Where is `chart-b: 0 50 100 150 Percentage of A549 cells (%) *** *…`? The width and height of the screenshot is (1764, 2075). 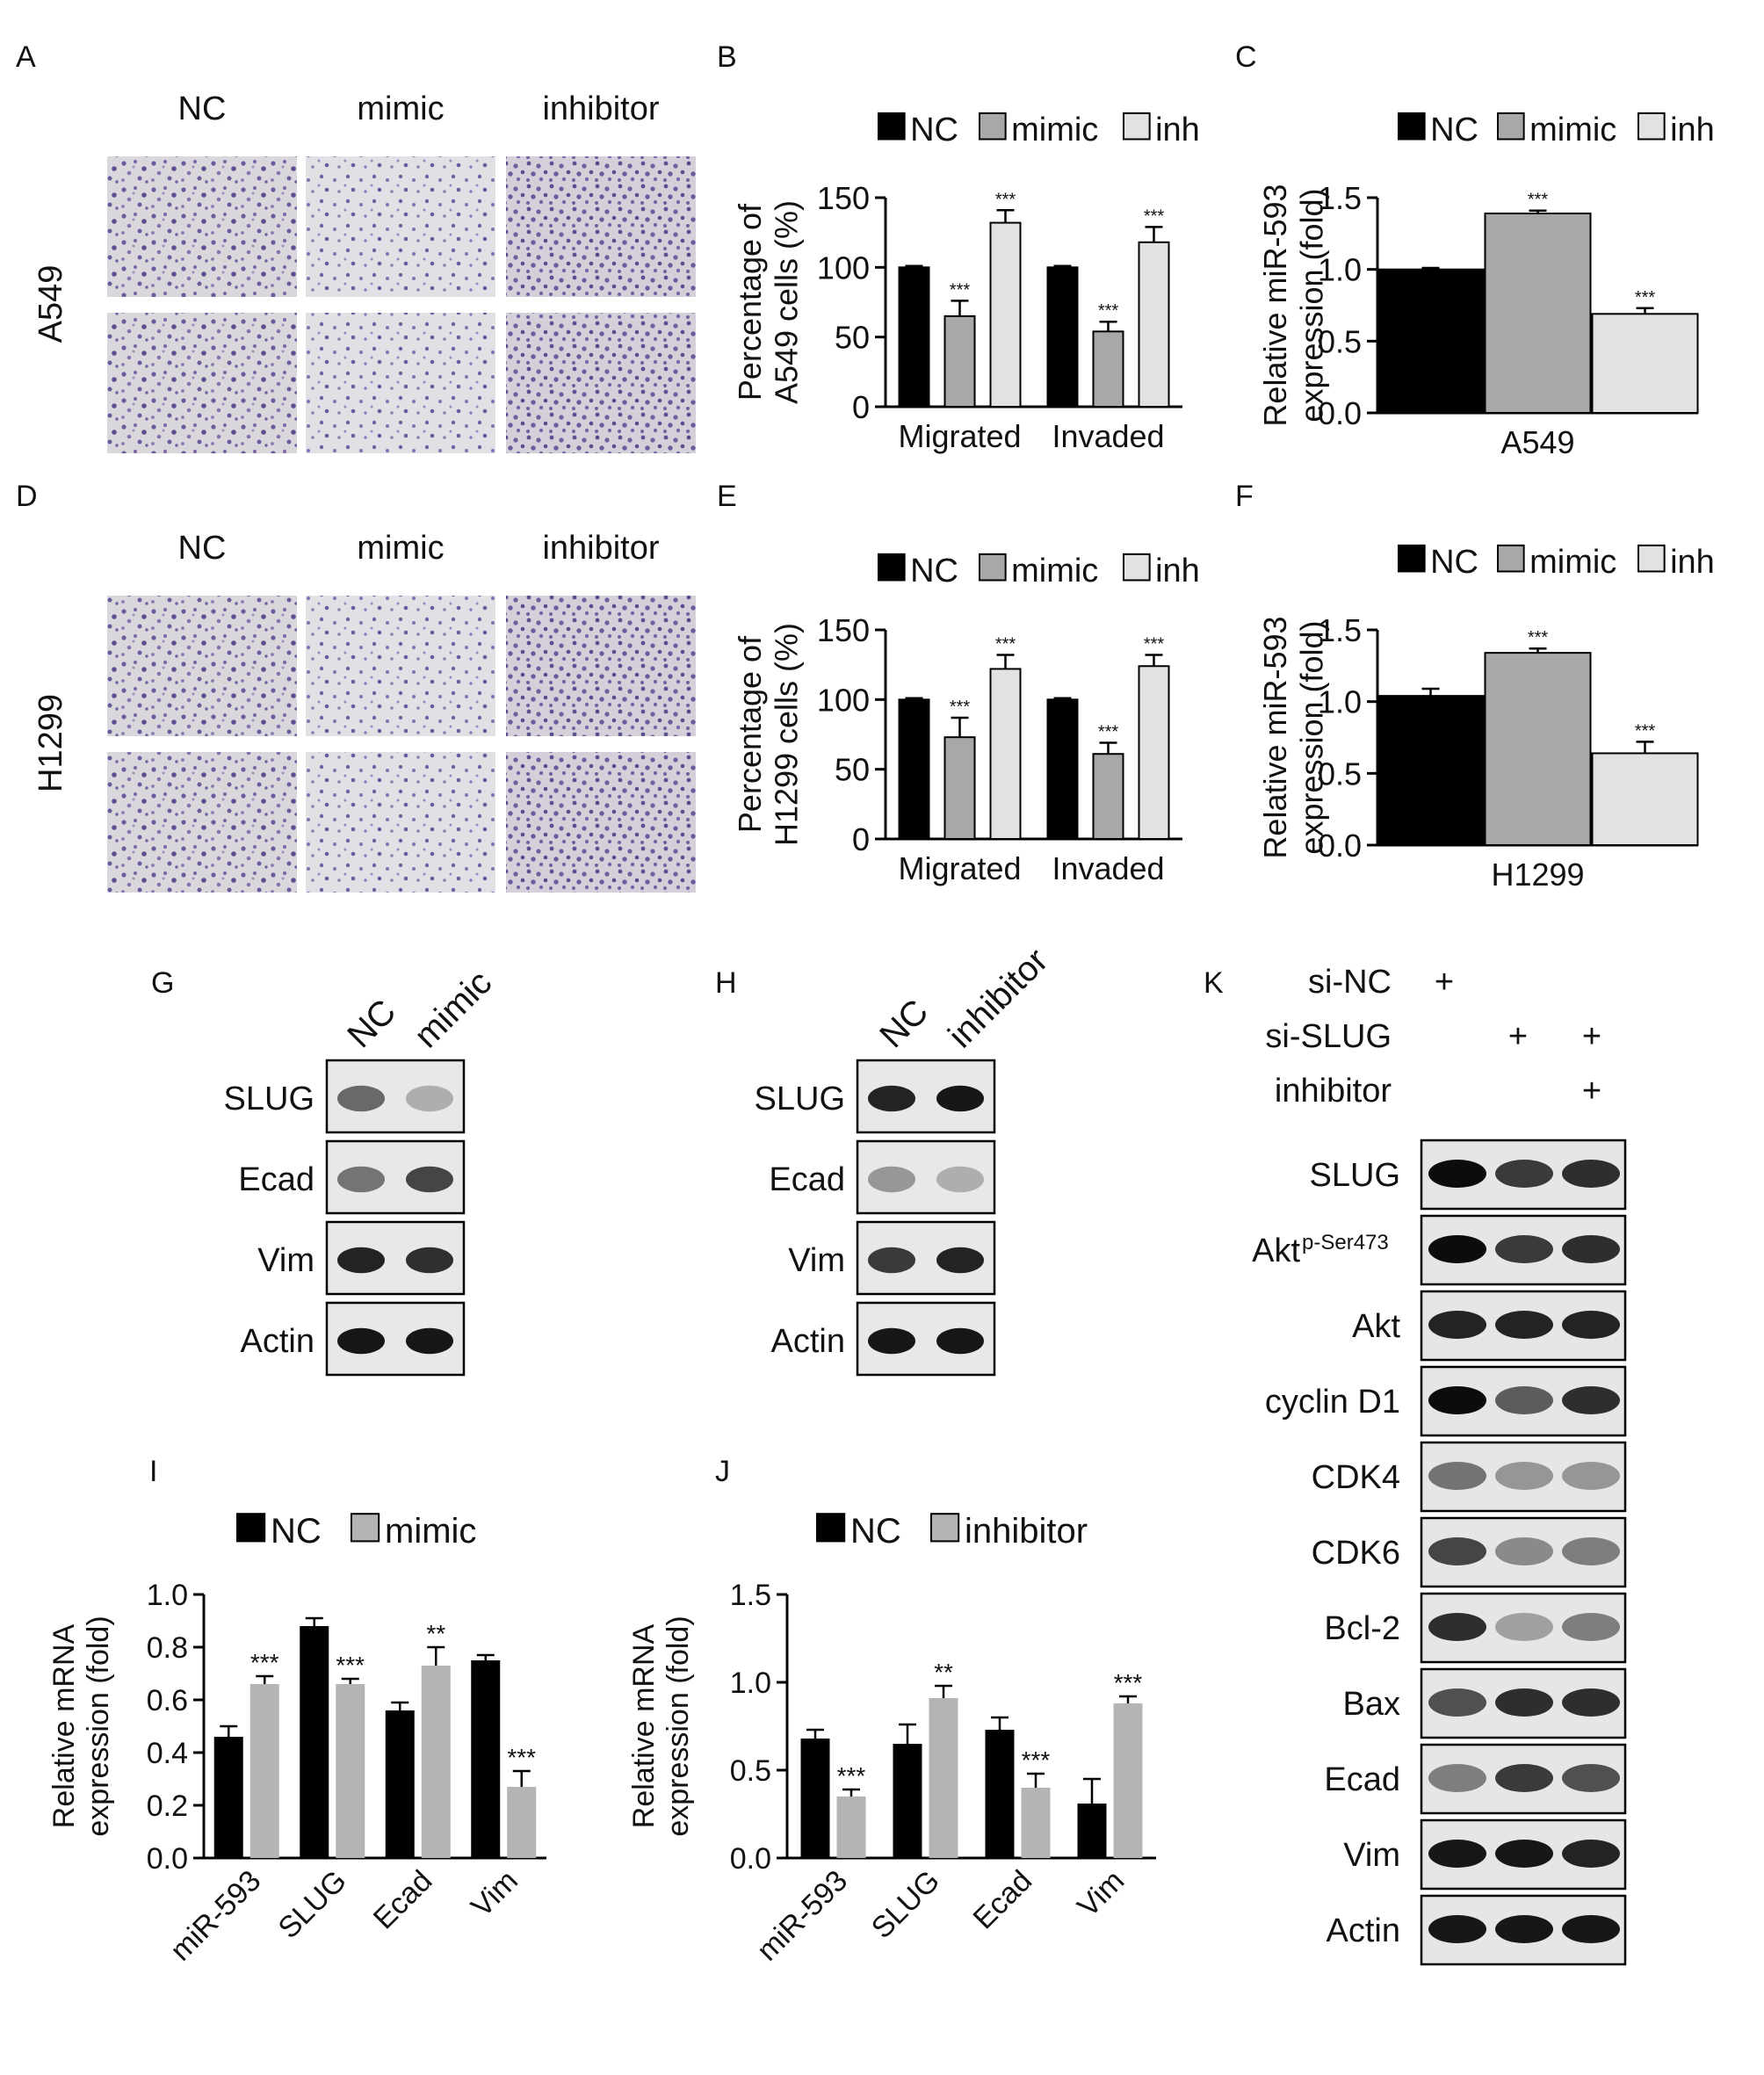
chart-b: 0 50 100 150 Percentage of A549 cells (%) *** *… is located at coordinates (957, 317).